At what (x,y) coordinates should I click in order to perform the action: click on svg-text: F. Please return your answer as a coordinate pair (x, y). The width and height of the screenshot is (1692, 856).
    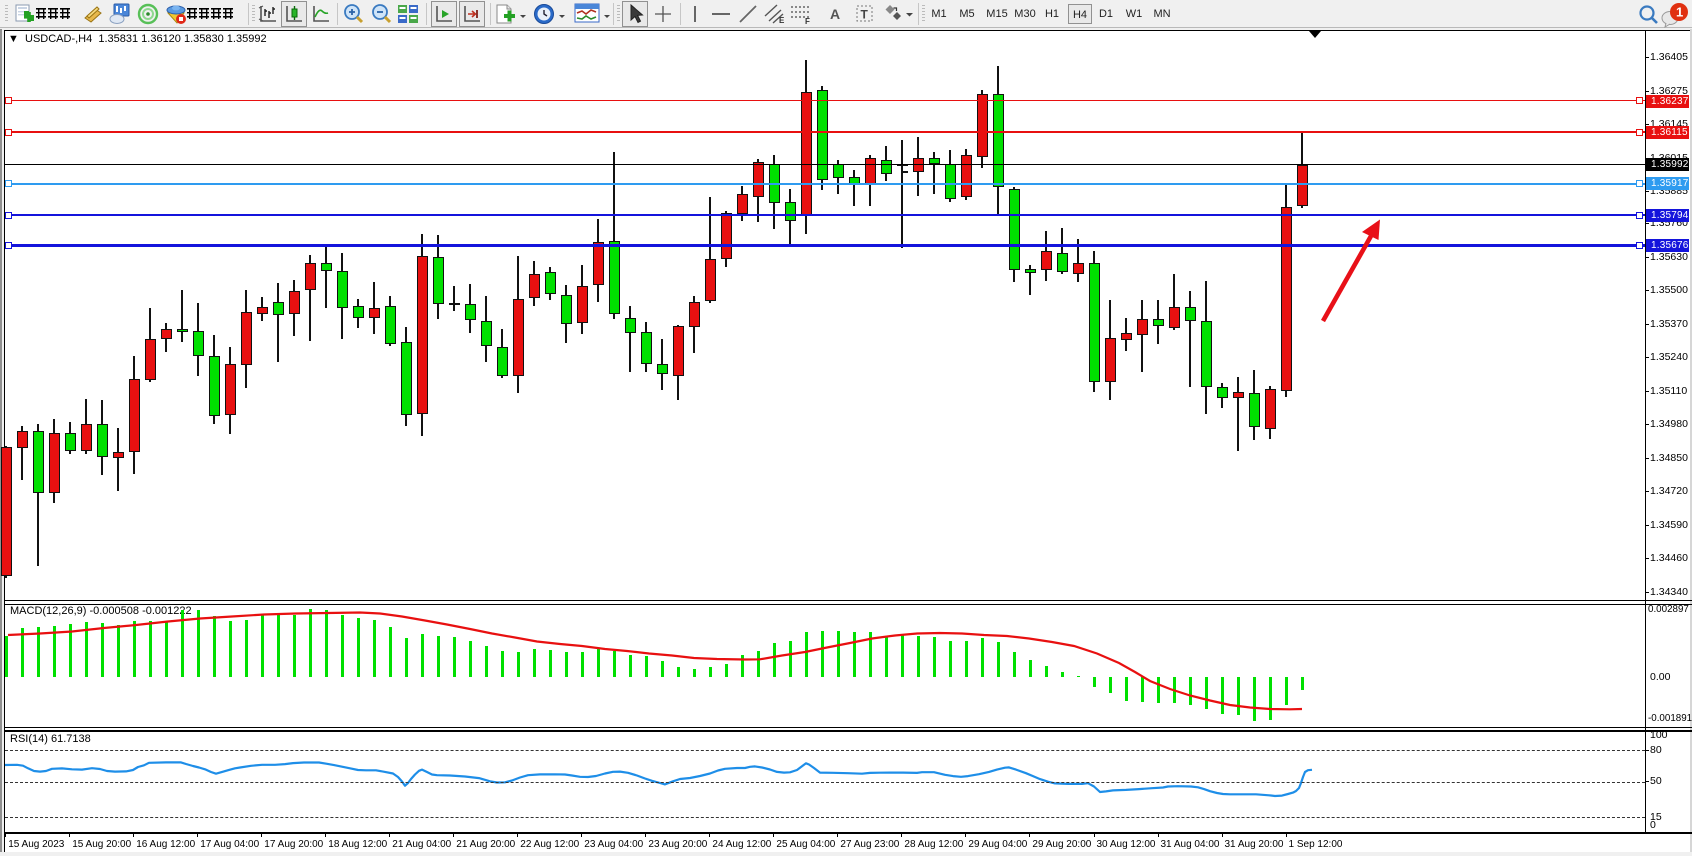
    Looking at the image, I should click on (807, 20).